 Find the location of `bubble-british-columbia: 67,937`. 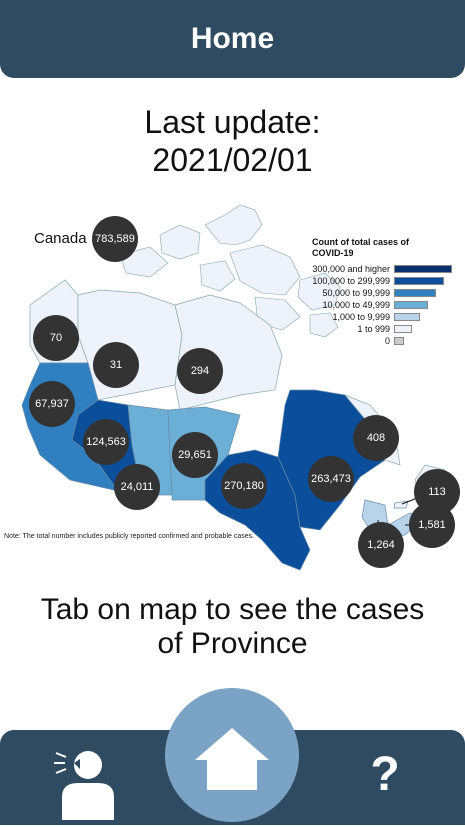

bubble-british-columbia: 67,937 is located at coordinates (52, 404).